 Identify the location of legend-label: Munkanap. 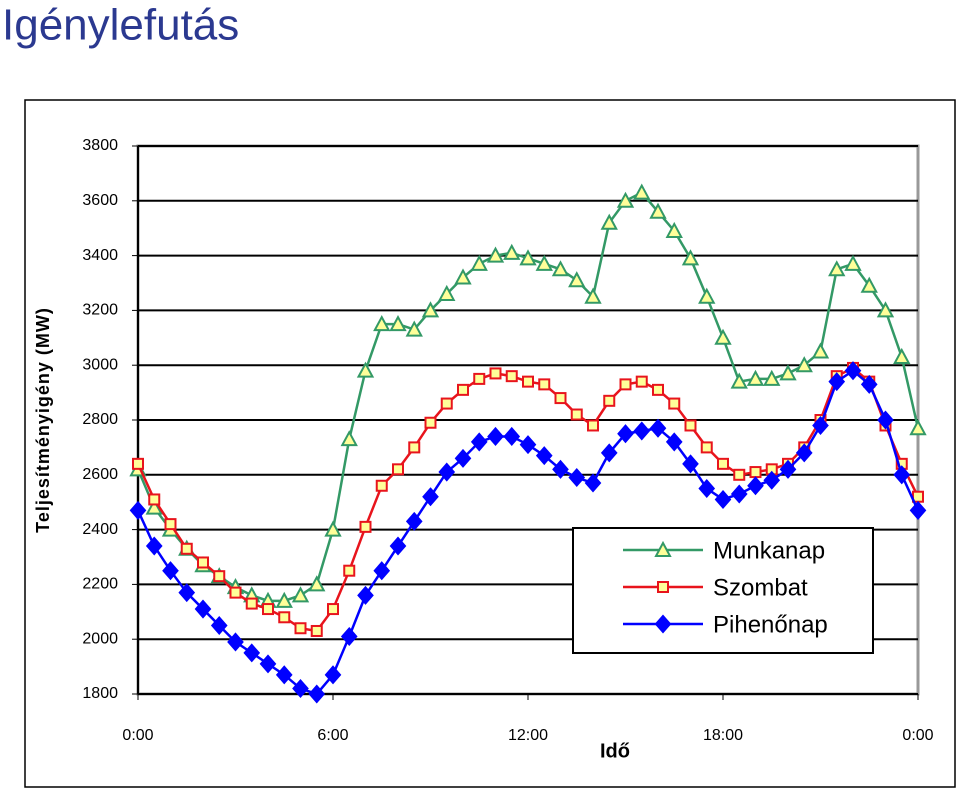
(769, 550).